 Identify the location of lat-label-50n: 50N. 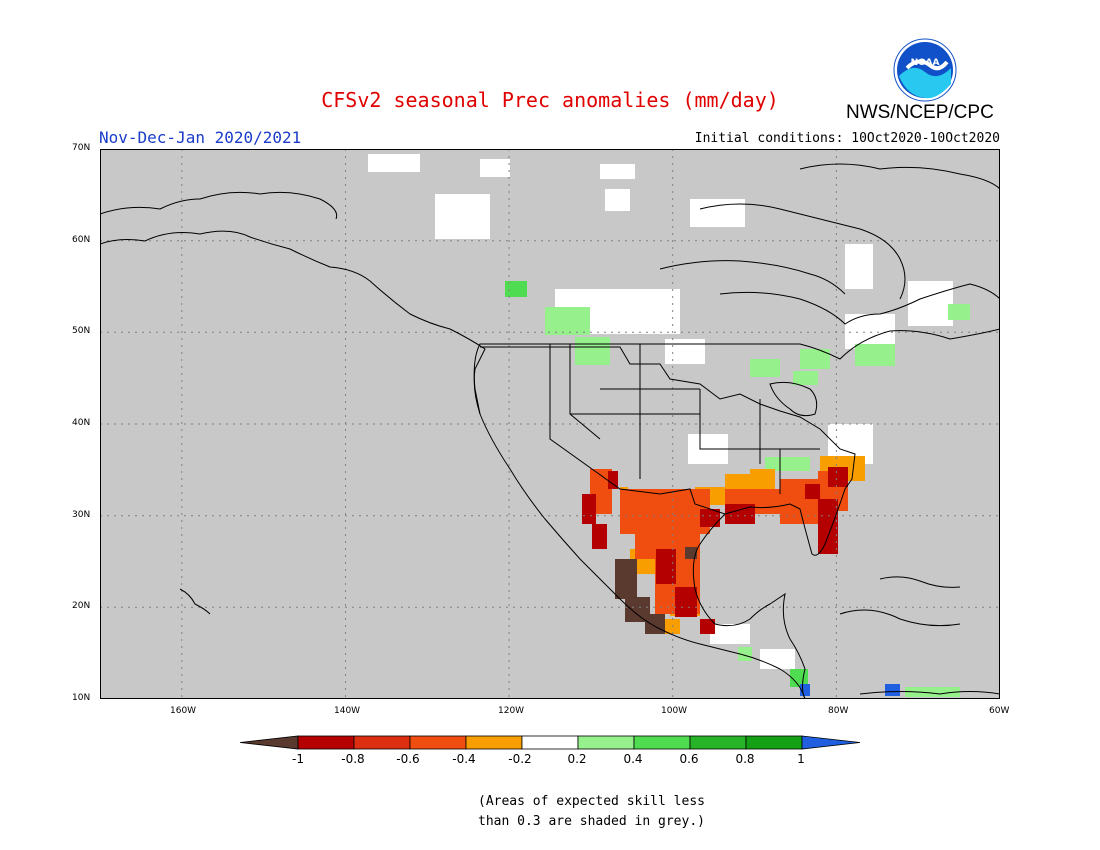
(81, 331).